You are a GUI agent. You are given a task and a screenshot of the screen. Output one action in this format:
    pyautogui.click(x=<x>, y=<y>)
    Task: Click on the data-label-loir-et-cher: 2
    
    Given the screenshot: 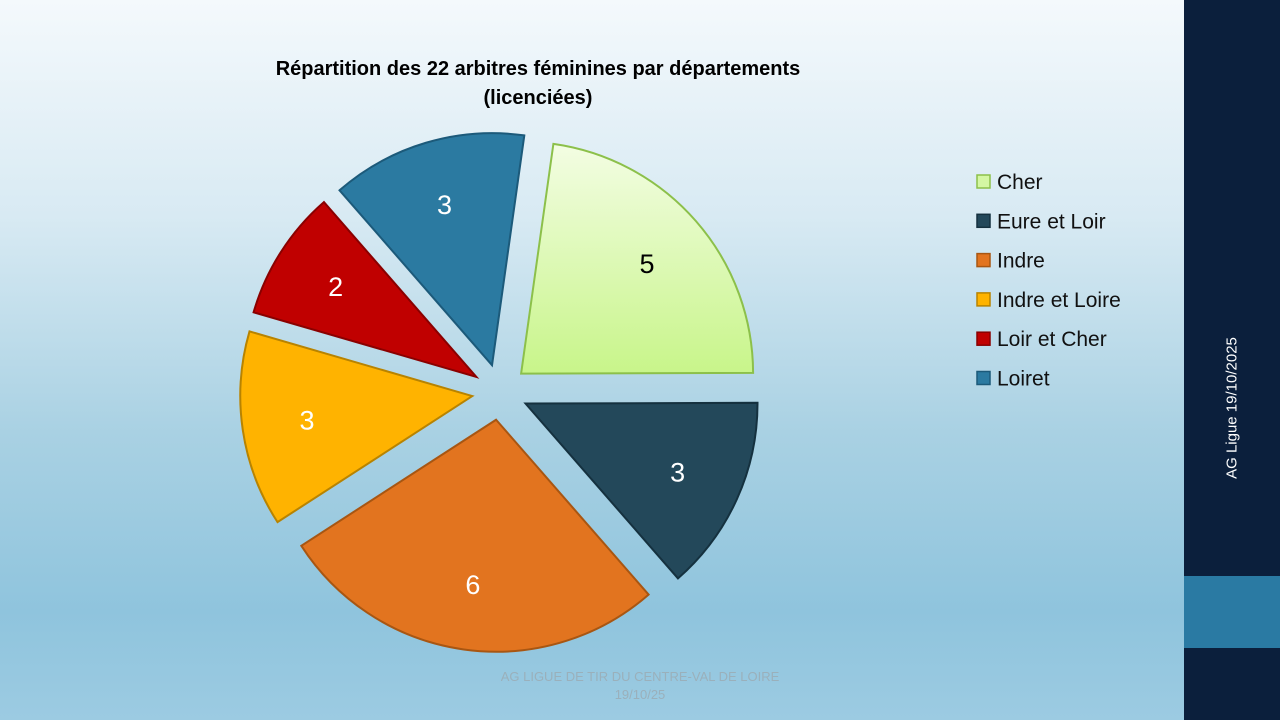 What is the action you would take?
    pyautogui.click(x=335, y=287)
    